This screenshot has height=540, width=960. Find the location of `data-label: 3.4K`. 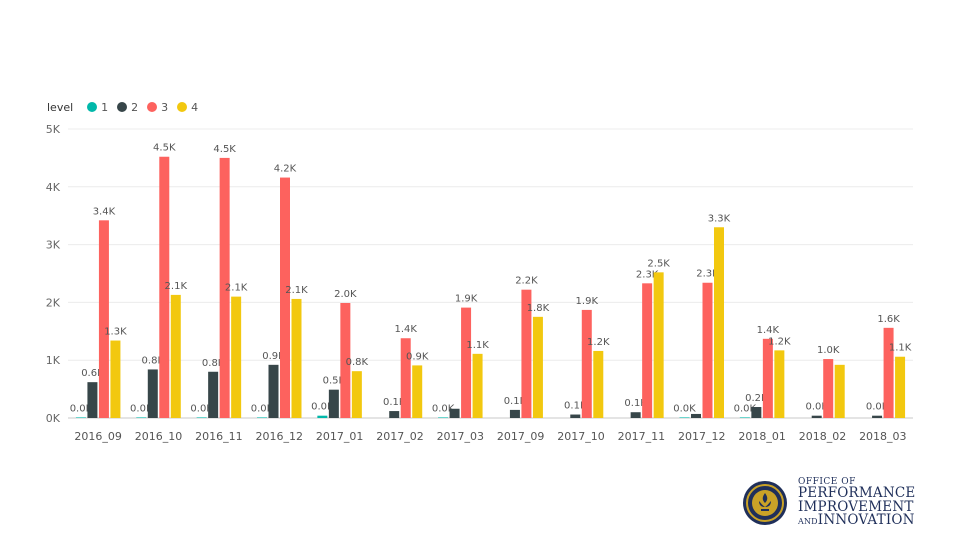

data-label: 3.4K is located at coordinates (104, 211).